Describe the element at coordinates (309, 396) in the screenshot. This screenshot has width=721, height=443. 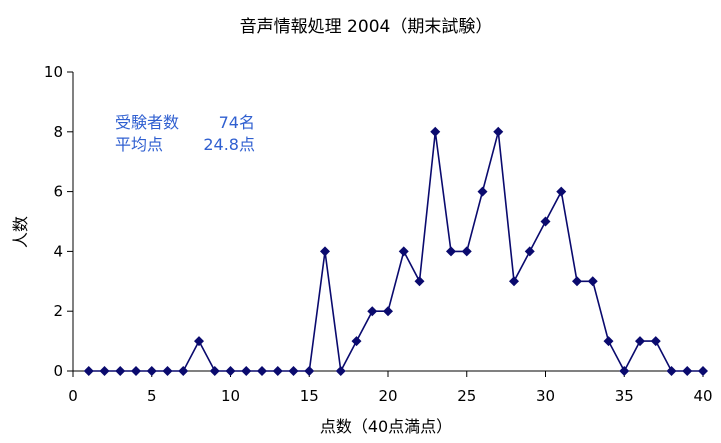
I see `x-tick-label: 15` at that location.